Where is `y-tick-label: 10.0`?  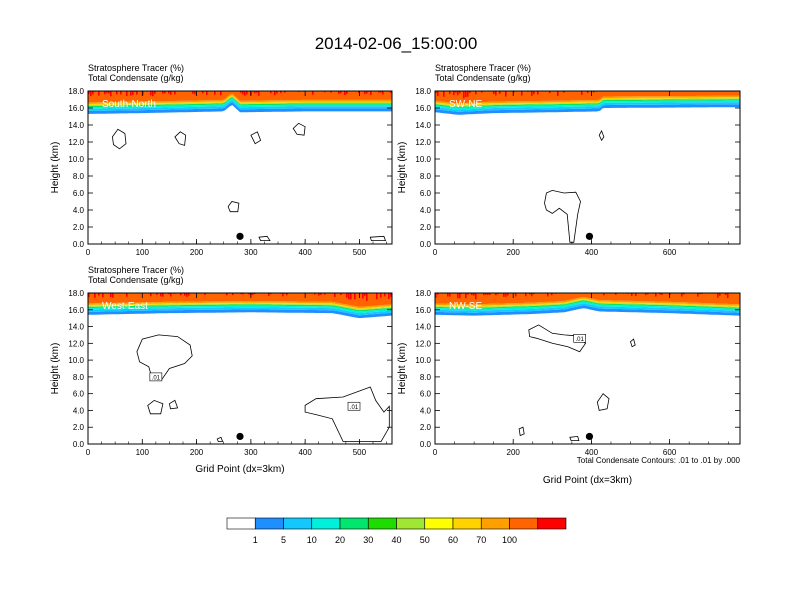 y-tick-label: 10.0 is located at coordinates (423, 159).